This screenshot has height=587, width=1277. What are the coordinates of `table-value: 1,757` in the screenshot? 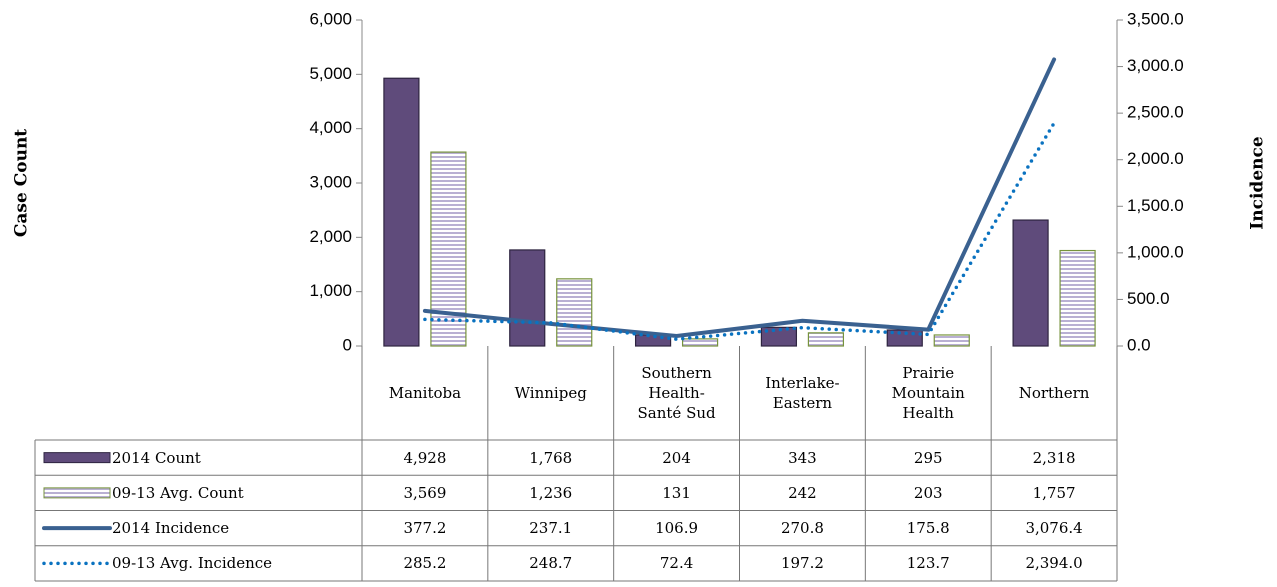 It's located at (1054, 492).